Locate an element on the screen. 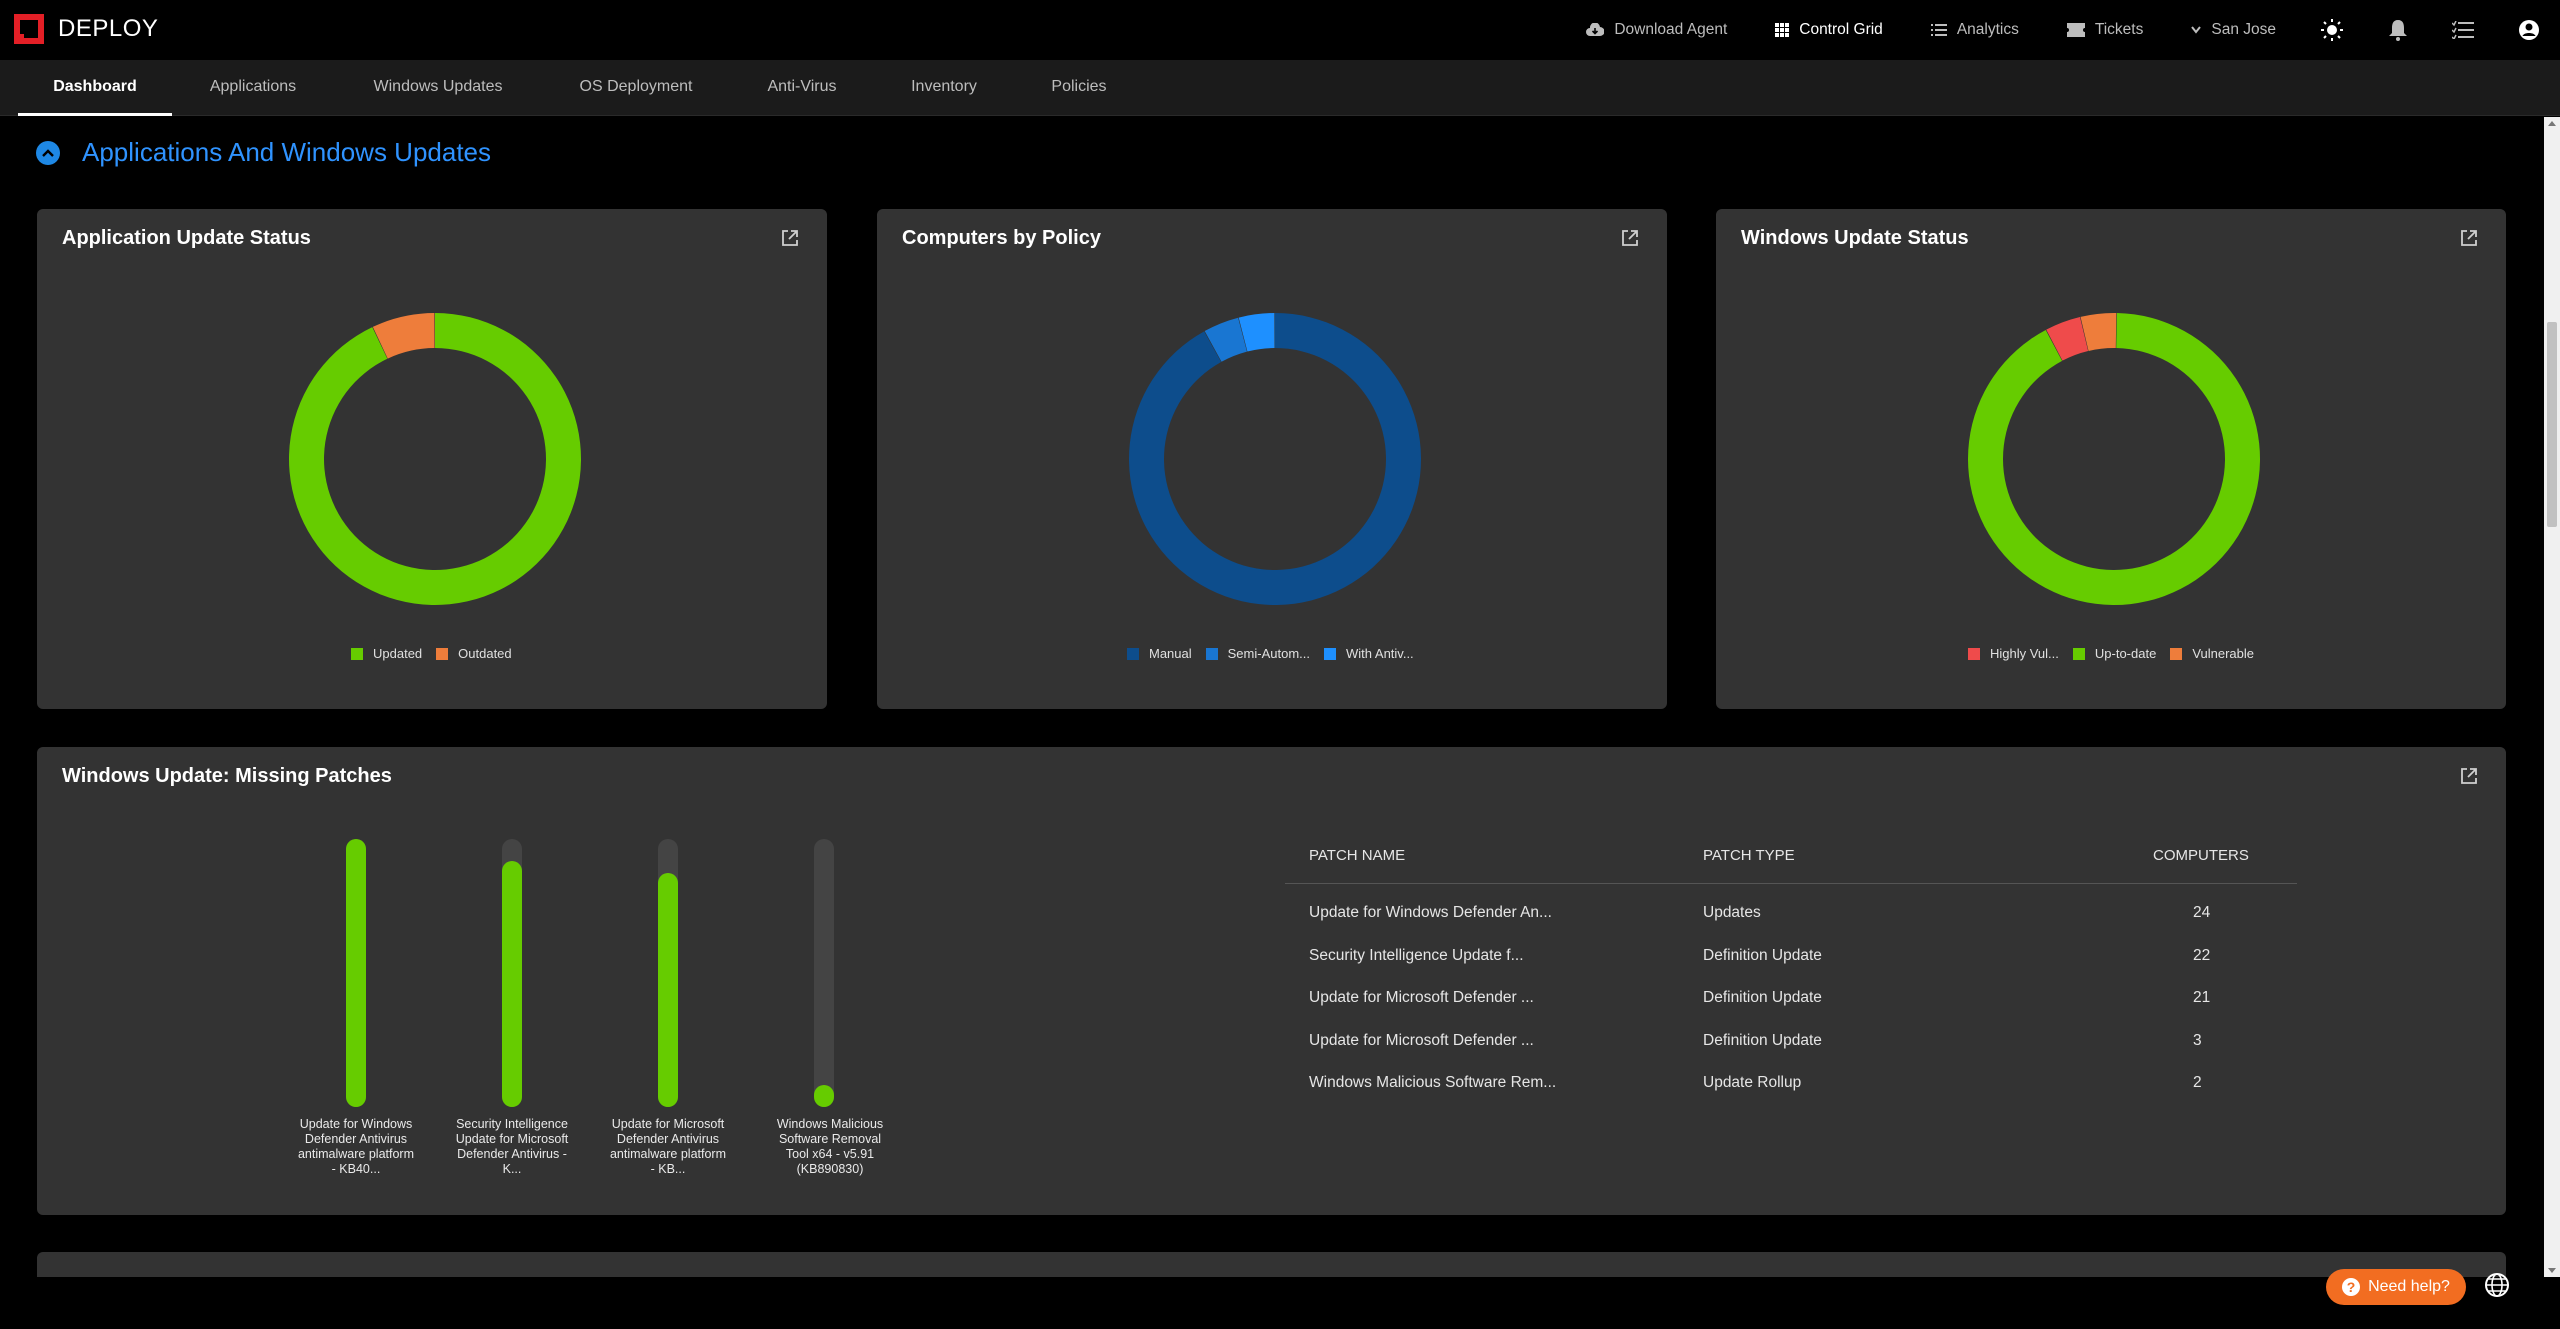 This screenshot has height=1329, width=2560. scroll-up-icon is located at coordinates (2552, 123).